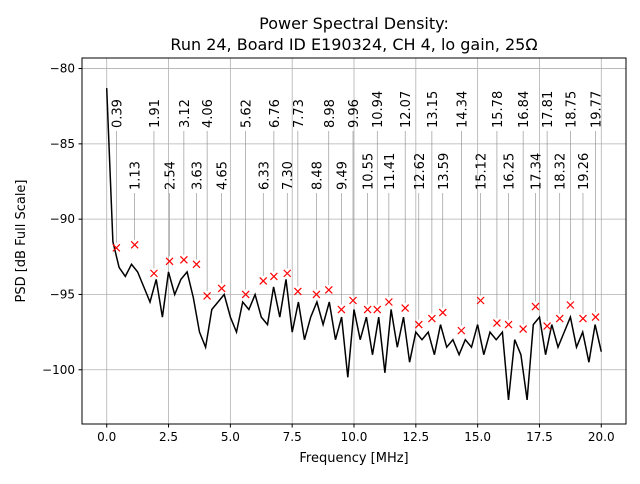  What do you see at coordinates (275, 190) in the screenshot?
I see `peak-marker: 6.76` at bounding box center [275, 190].